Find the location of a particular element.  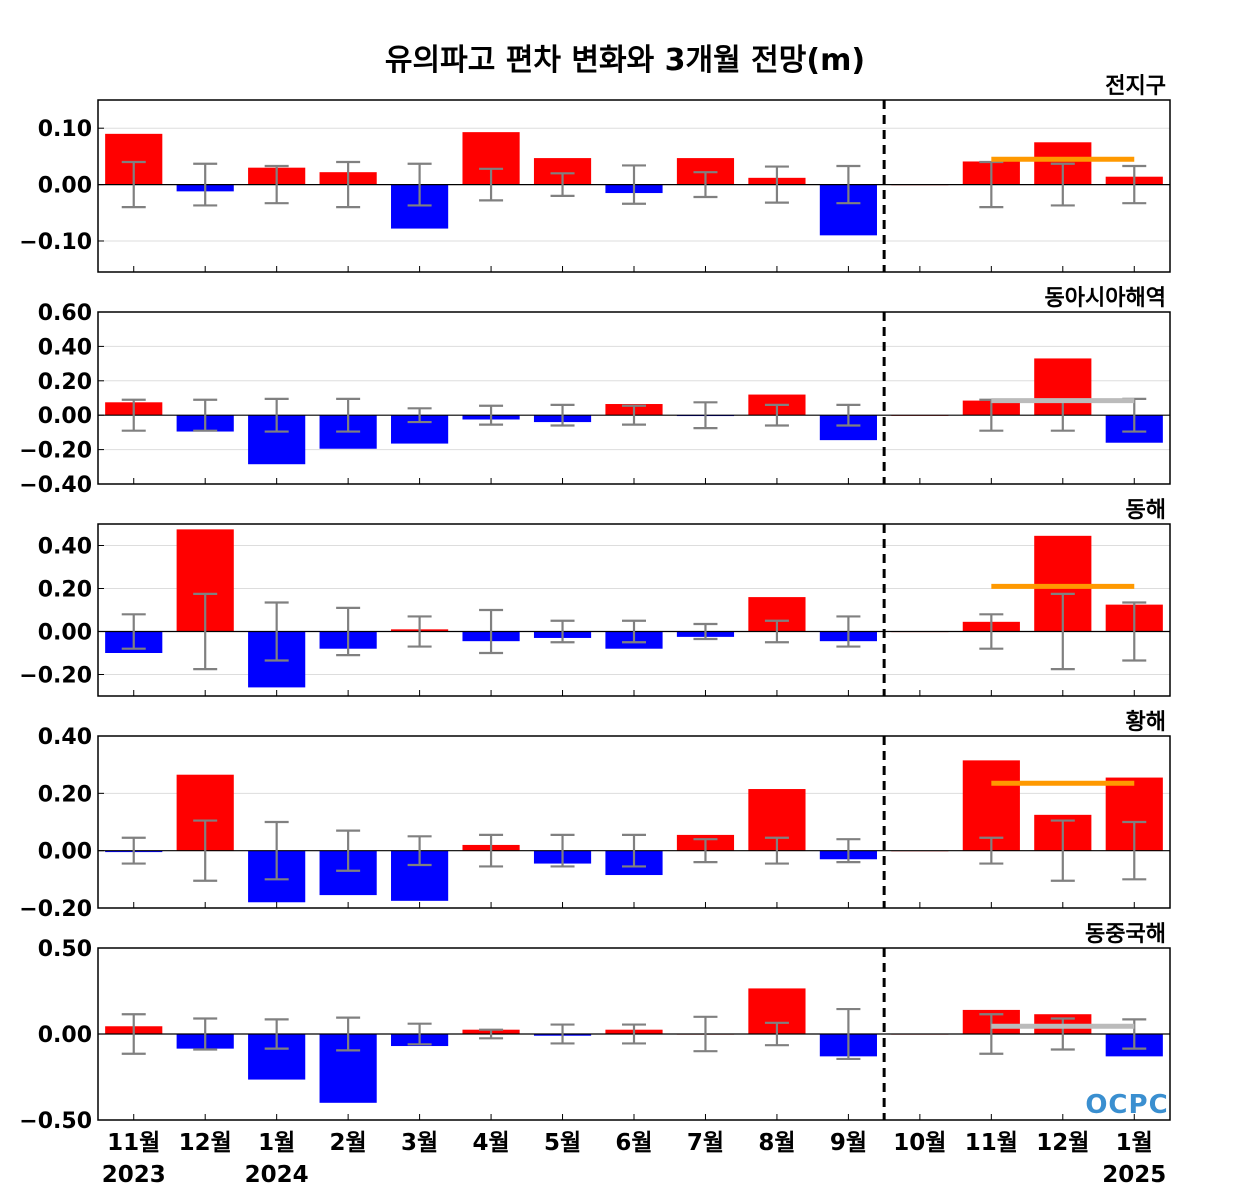

y-tick-label: −0.40 is located at coordinates (55, 485).